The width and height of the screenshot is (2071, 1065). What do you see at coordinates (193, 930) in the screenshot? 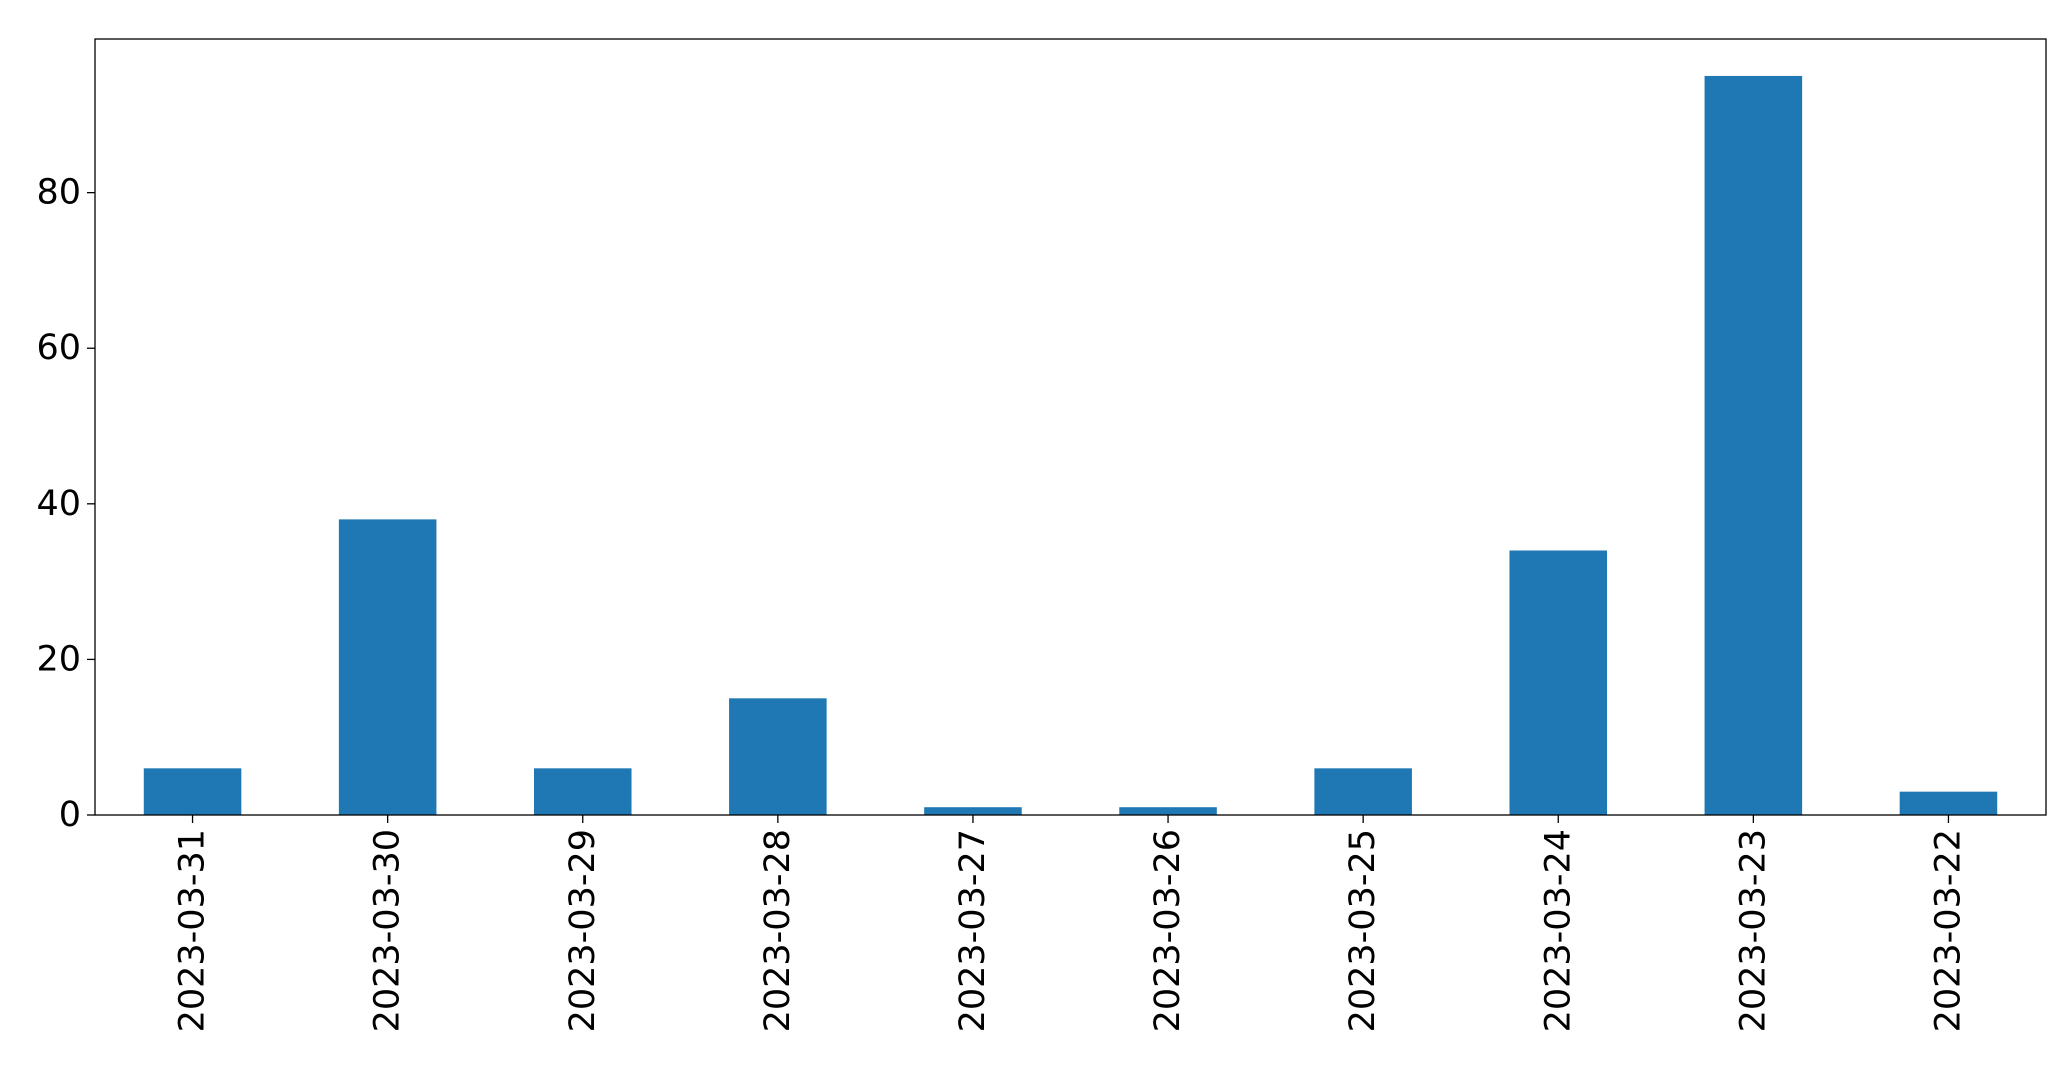
I see `x-tick-label: 2023-03-31` at bounding box center [193, 930].